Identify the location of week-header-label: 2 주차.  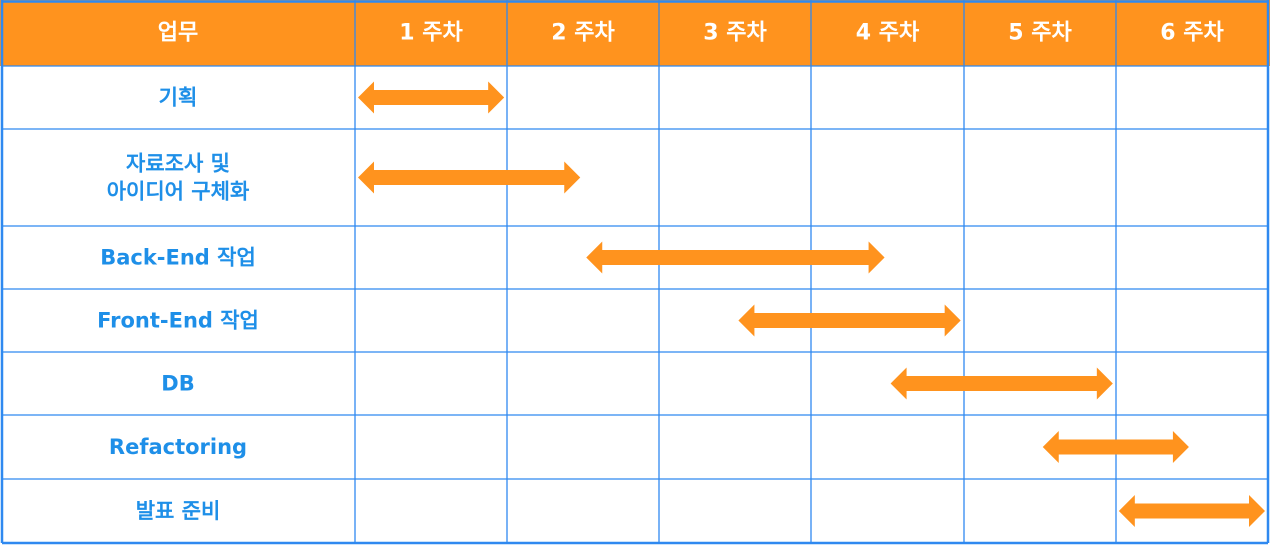
(583, 33).